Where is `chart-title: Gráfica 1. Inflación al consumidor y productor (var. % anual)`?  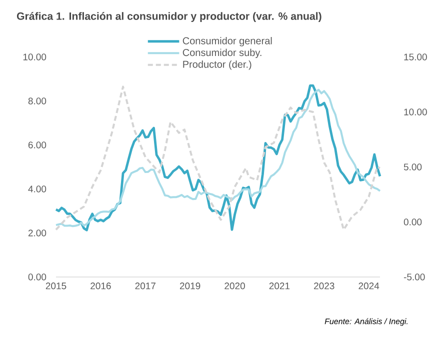
chart-title: Gráfica 1. Inflación al consumidor y productor (var. % anual) is located at coordinates (169, 17).